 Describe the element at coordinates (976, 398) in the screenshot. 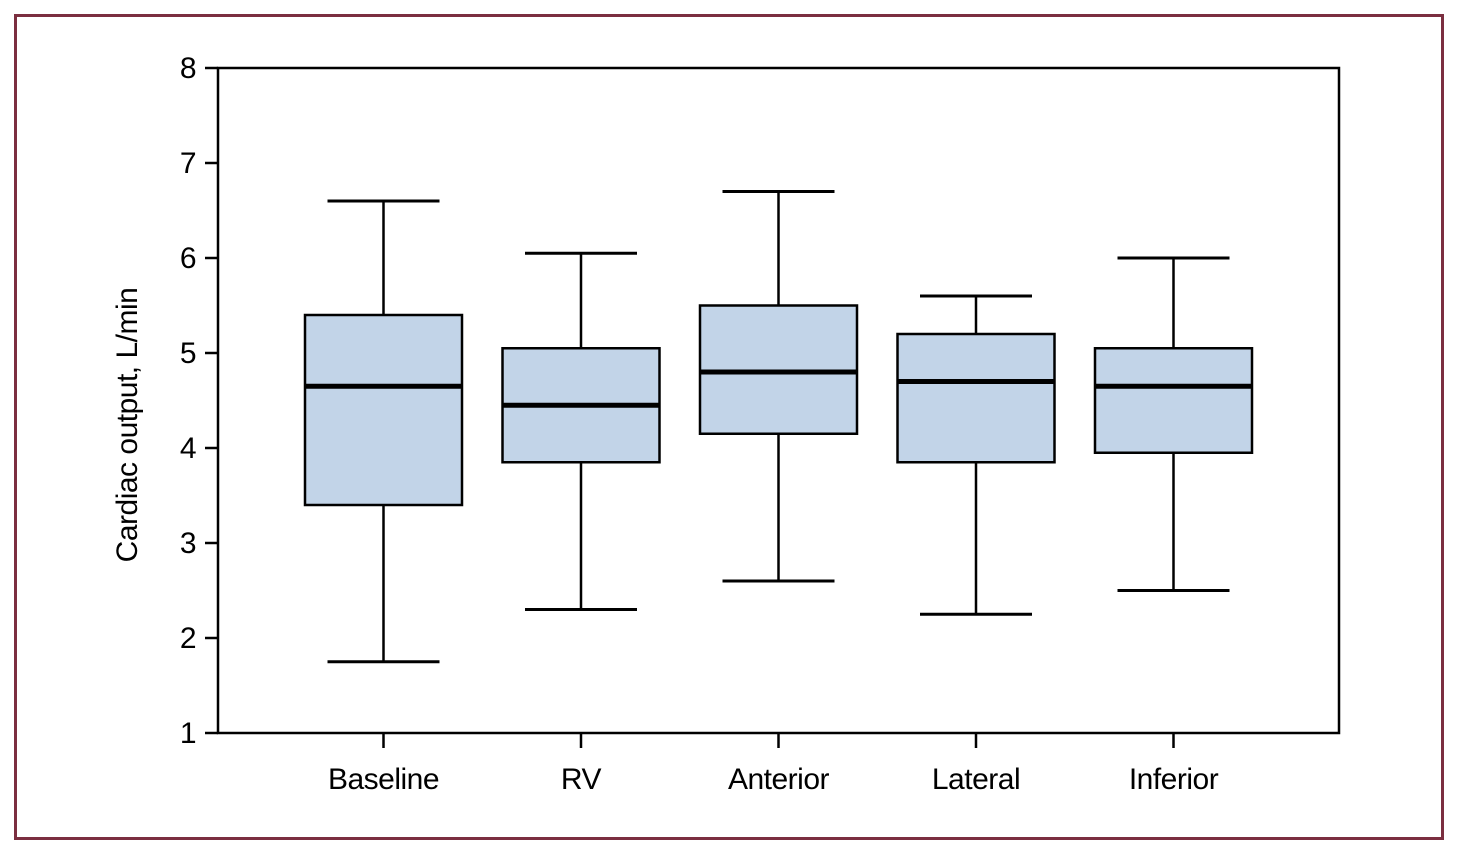

I see `box-lateral` at that location.